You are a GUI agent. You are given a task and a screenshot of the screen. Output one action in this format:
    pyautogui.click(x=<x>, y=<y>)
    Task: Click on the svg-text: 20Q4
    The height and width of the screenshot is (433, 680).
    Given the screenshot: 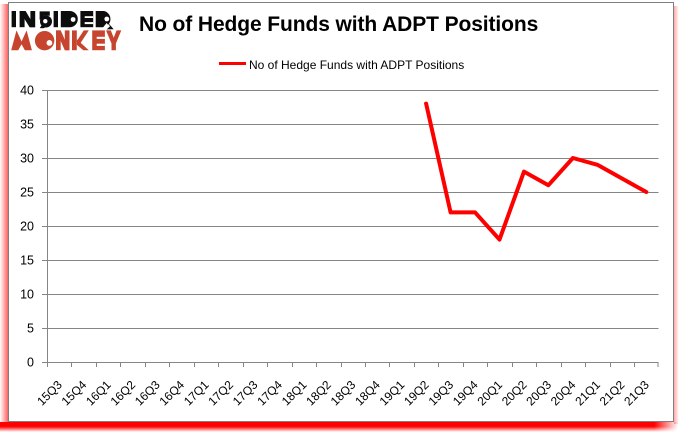 What is the action you would take?
    pyautogui.click(x=563, y=392)
    